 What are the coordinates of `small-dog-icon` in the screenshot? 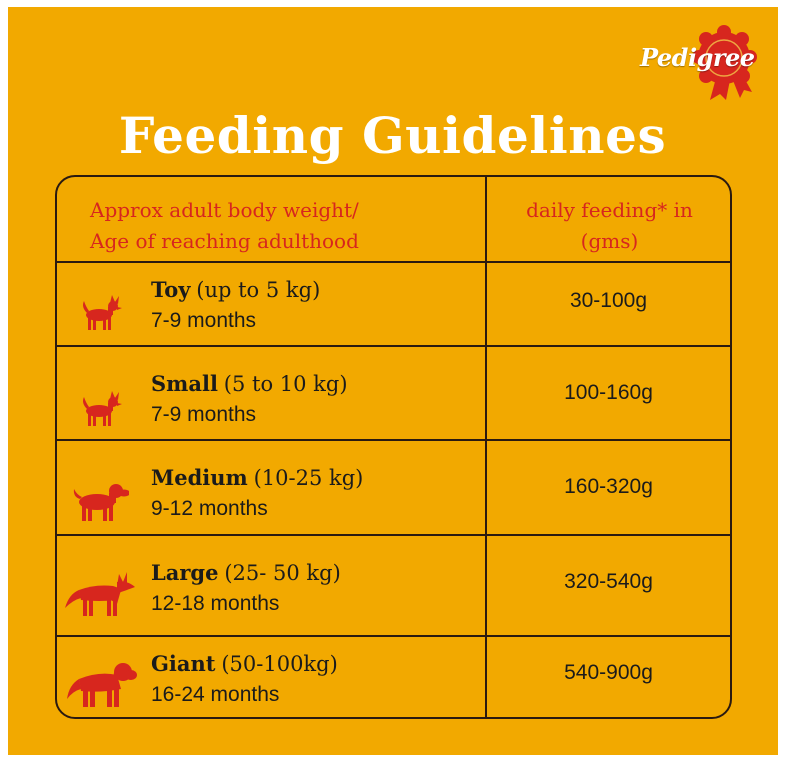 It's located at (101, 409).